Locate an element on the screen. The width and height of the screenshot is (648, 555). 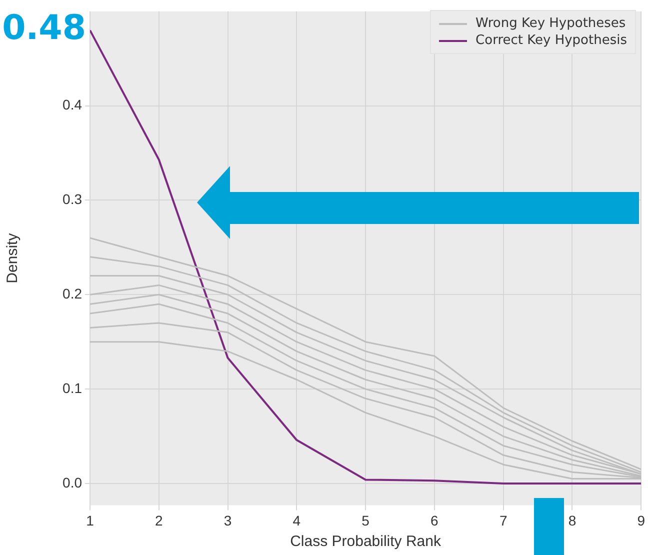
x-tick-label: 3 is located at coordinates (228, 520).